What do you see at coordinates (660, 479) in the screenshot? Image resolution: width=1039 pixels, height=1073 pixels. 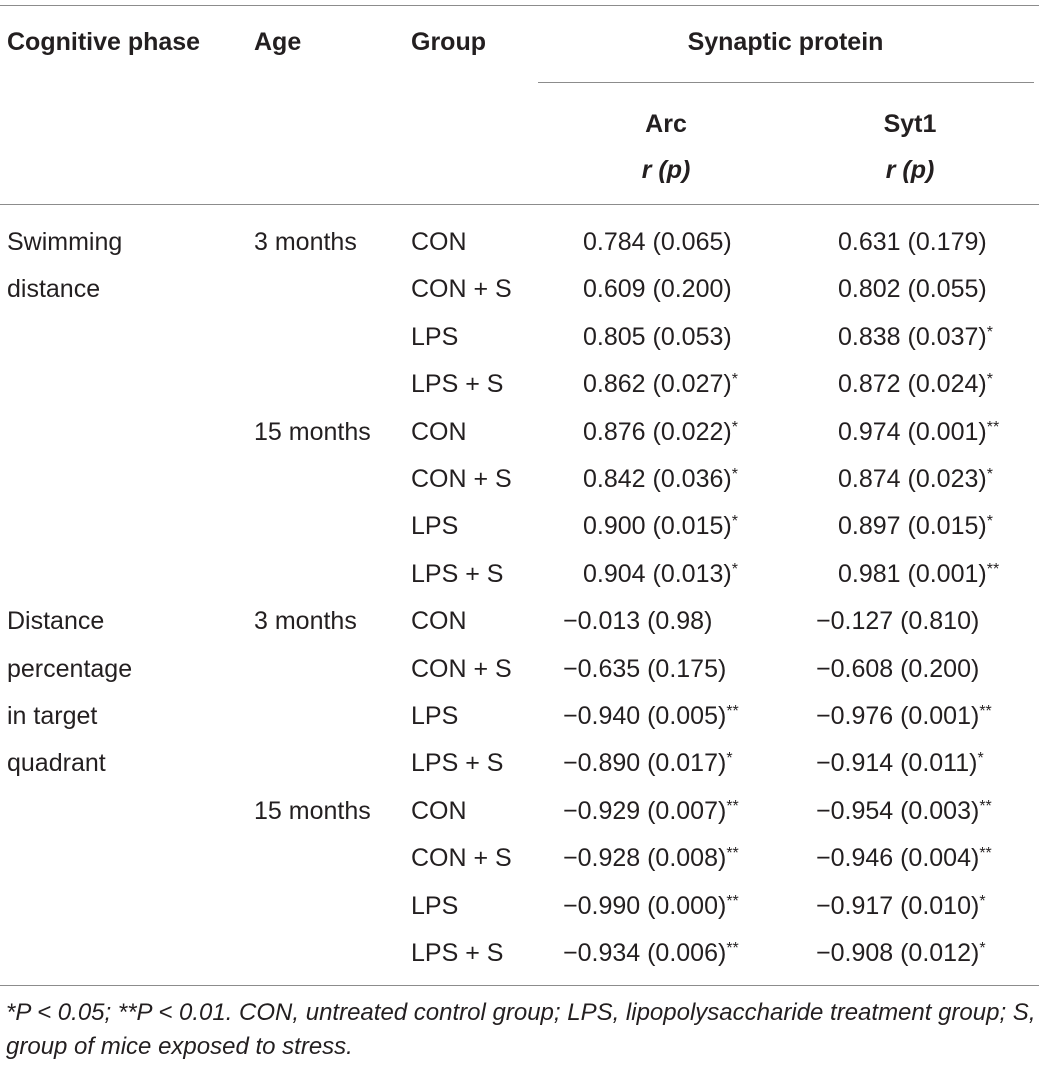 I see `arc-cell: 0.842 (0.036)*` at bounding box center [660, 479].